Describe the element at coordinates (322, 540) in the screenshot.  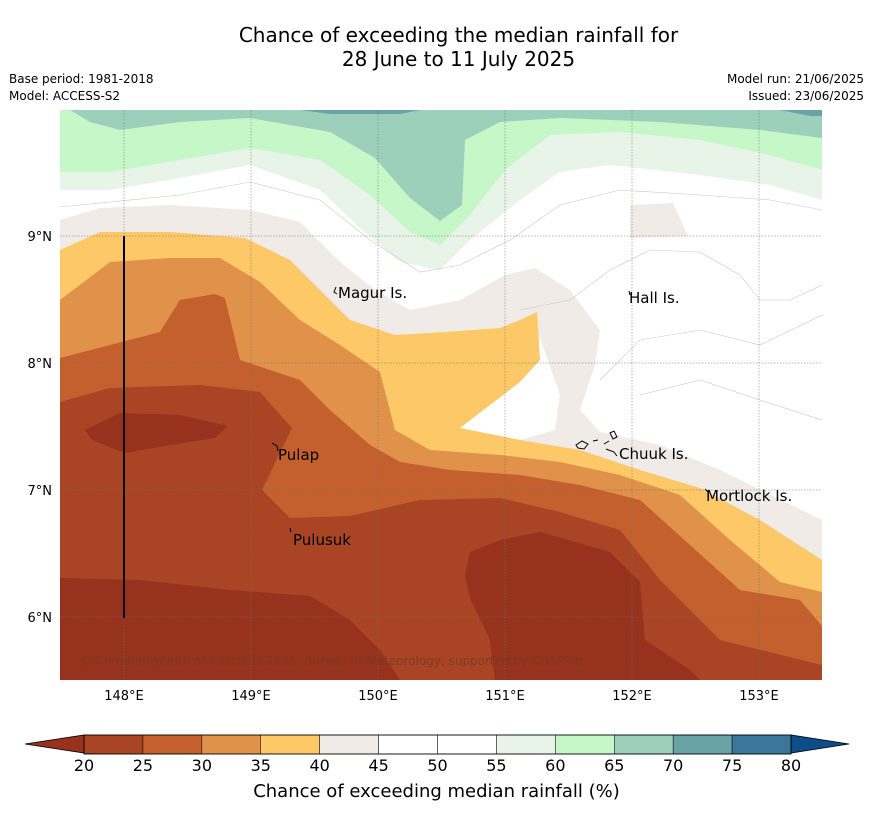
I see `place-pulusuk: Pulusuk` at that location.